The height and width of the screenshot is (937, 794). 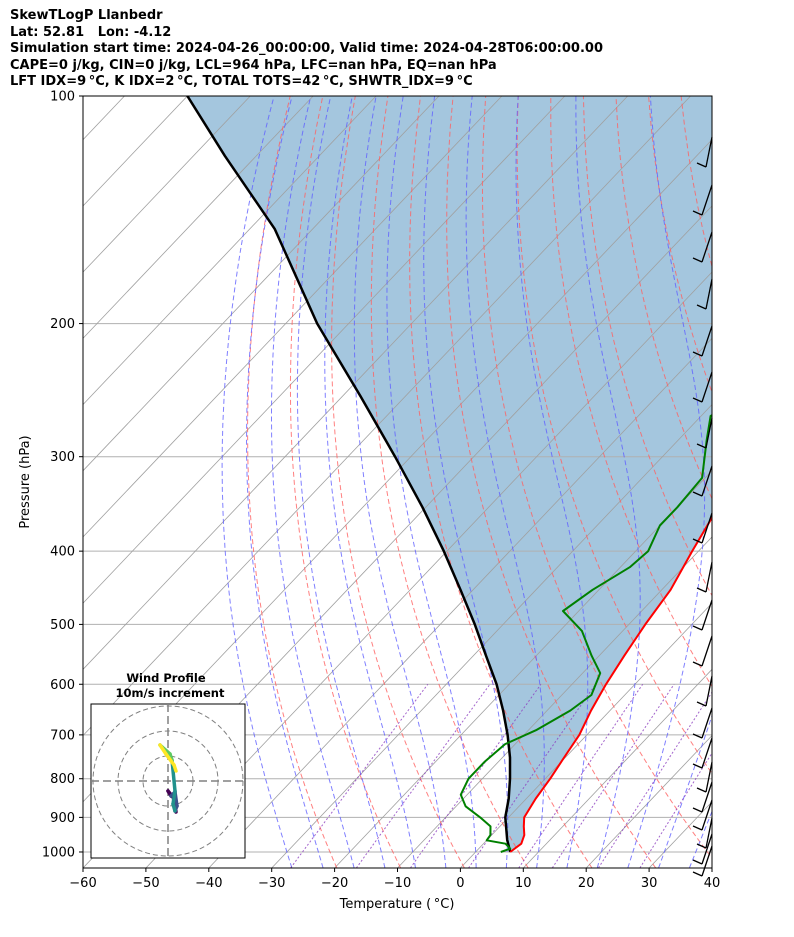 I want to click on y-tick-label: 300, so click(x=62, y=457).